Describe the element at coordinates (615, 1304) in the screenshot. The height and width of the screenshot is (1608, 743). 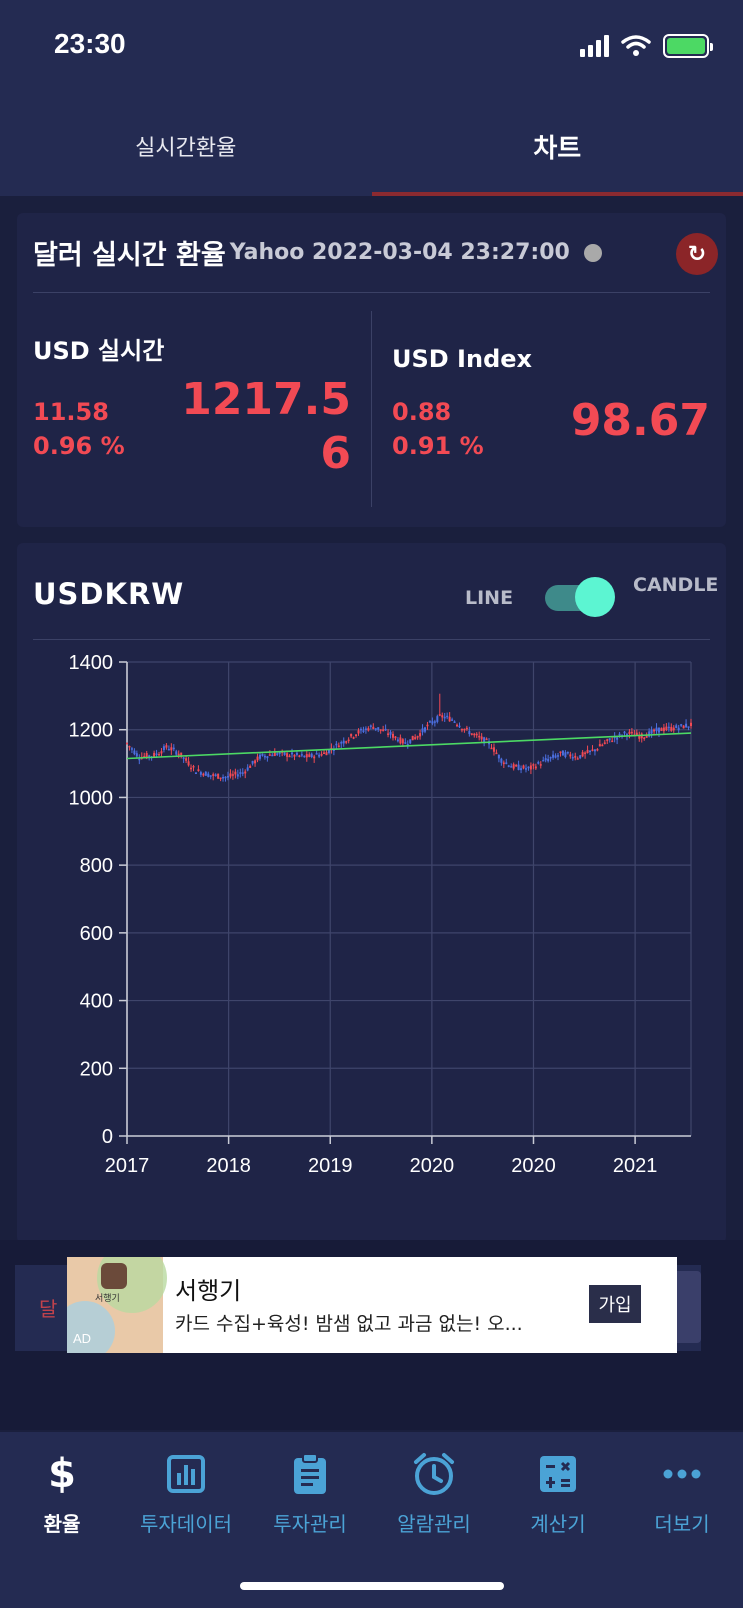
I see `ad-join-button: 가입` at that location.